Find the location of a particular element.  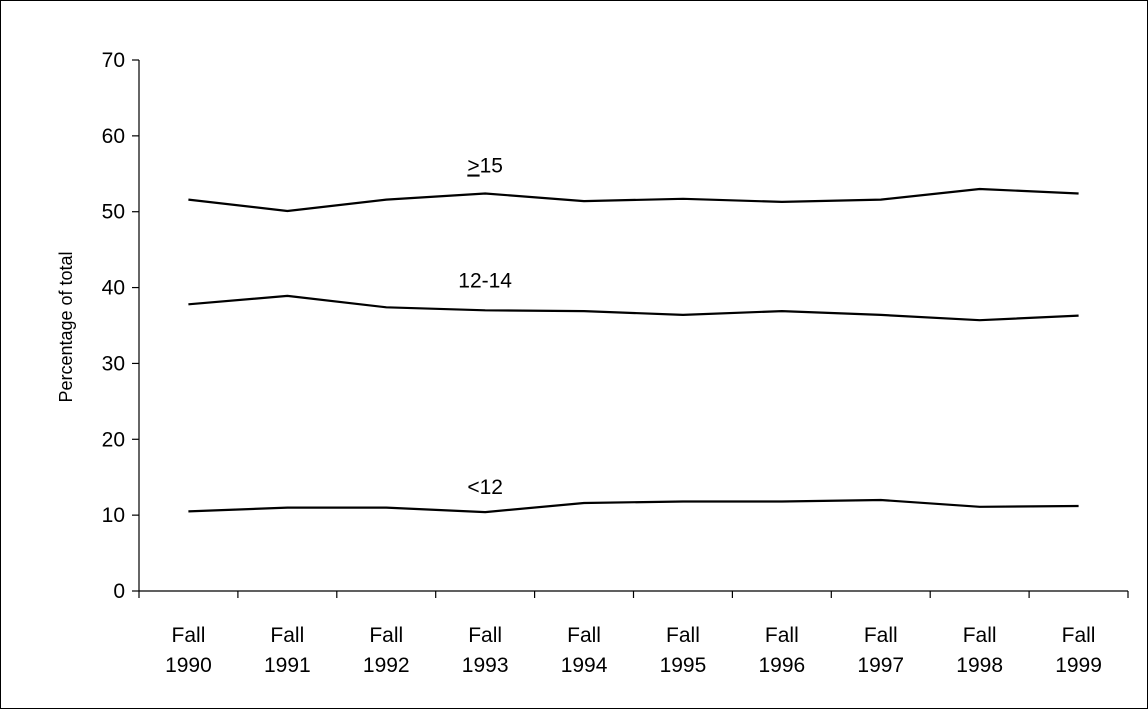

series-label-0: >15 is located at coordinates (485, 166).